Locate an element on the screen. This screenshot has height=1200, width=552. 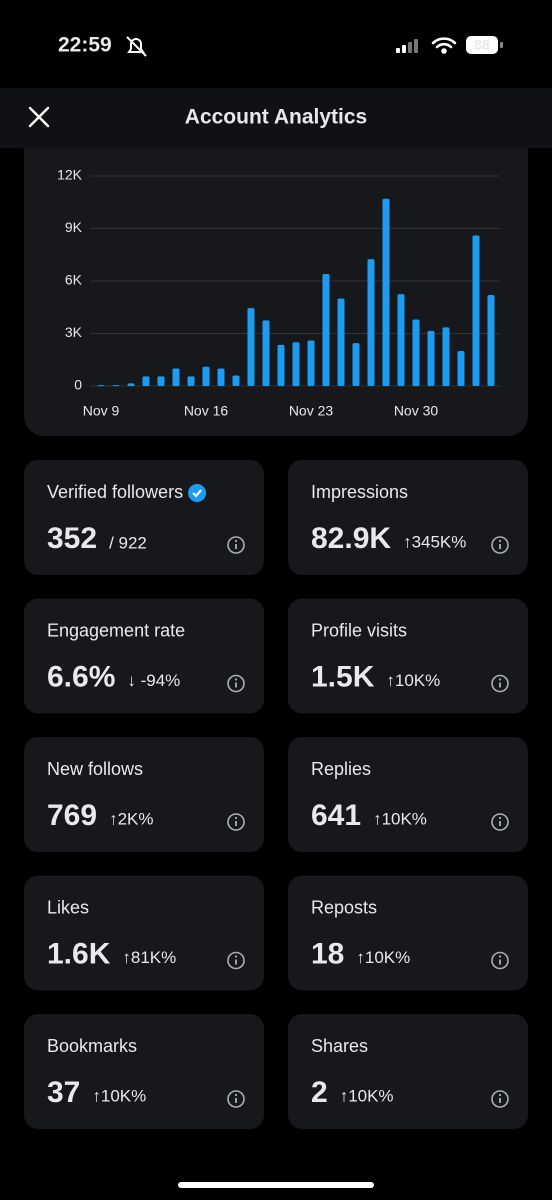
battery is located at coordinates (482, 45).